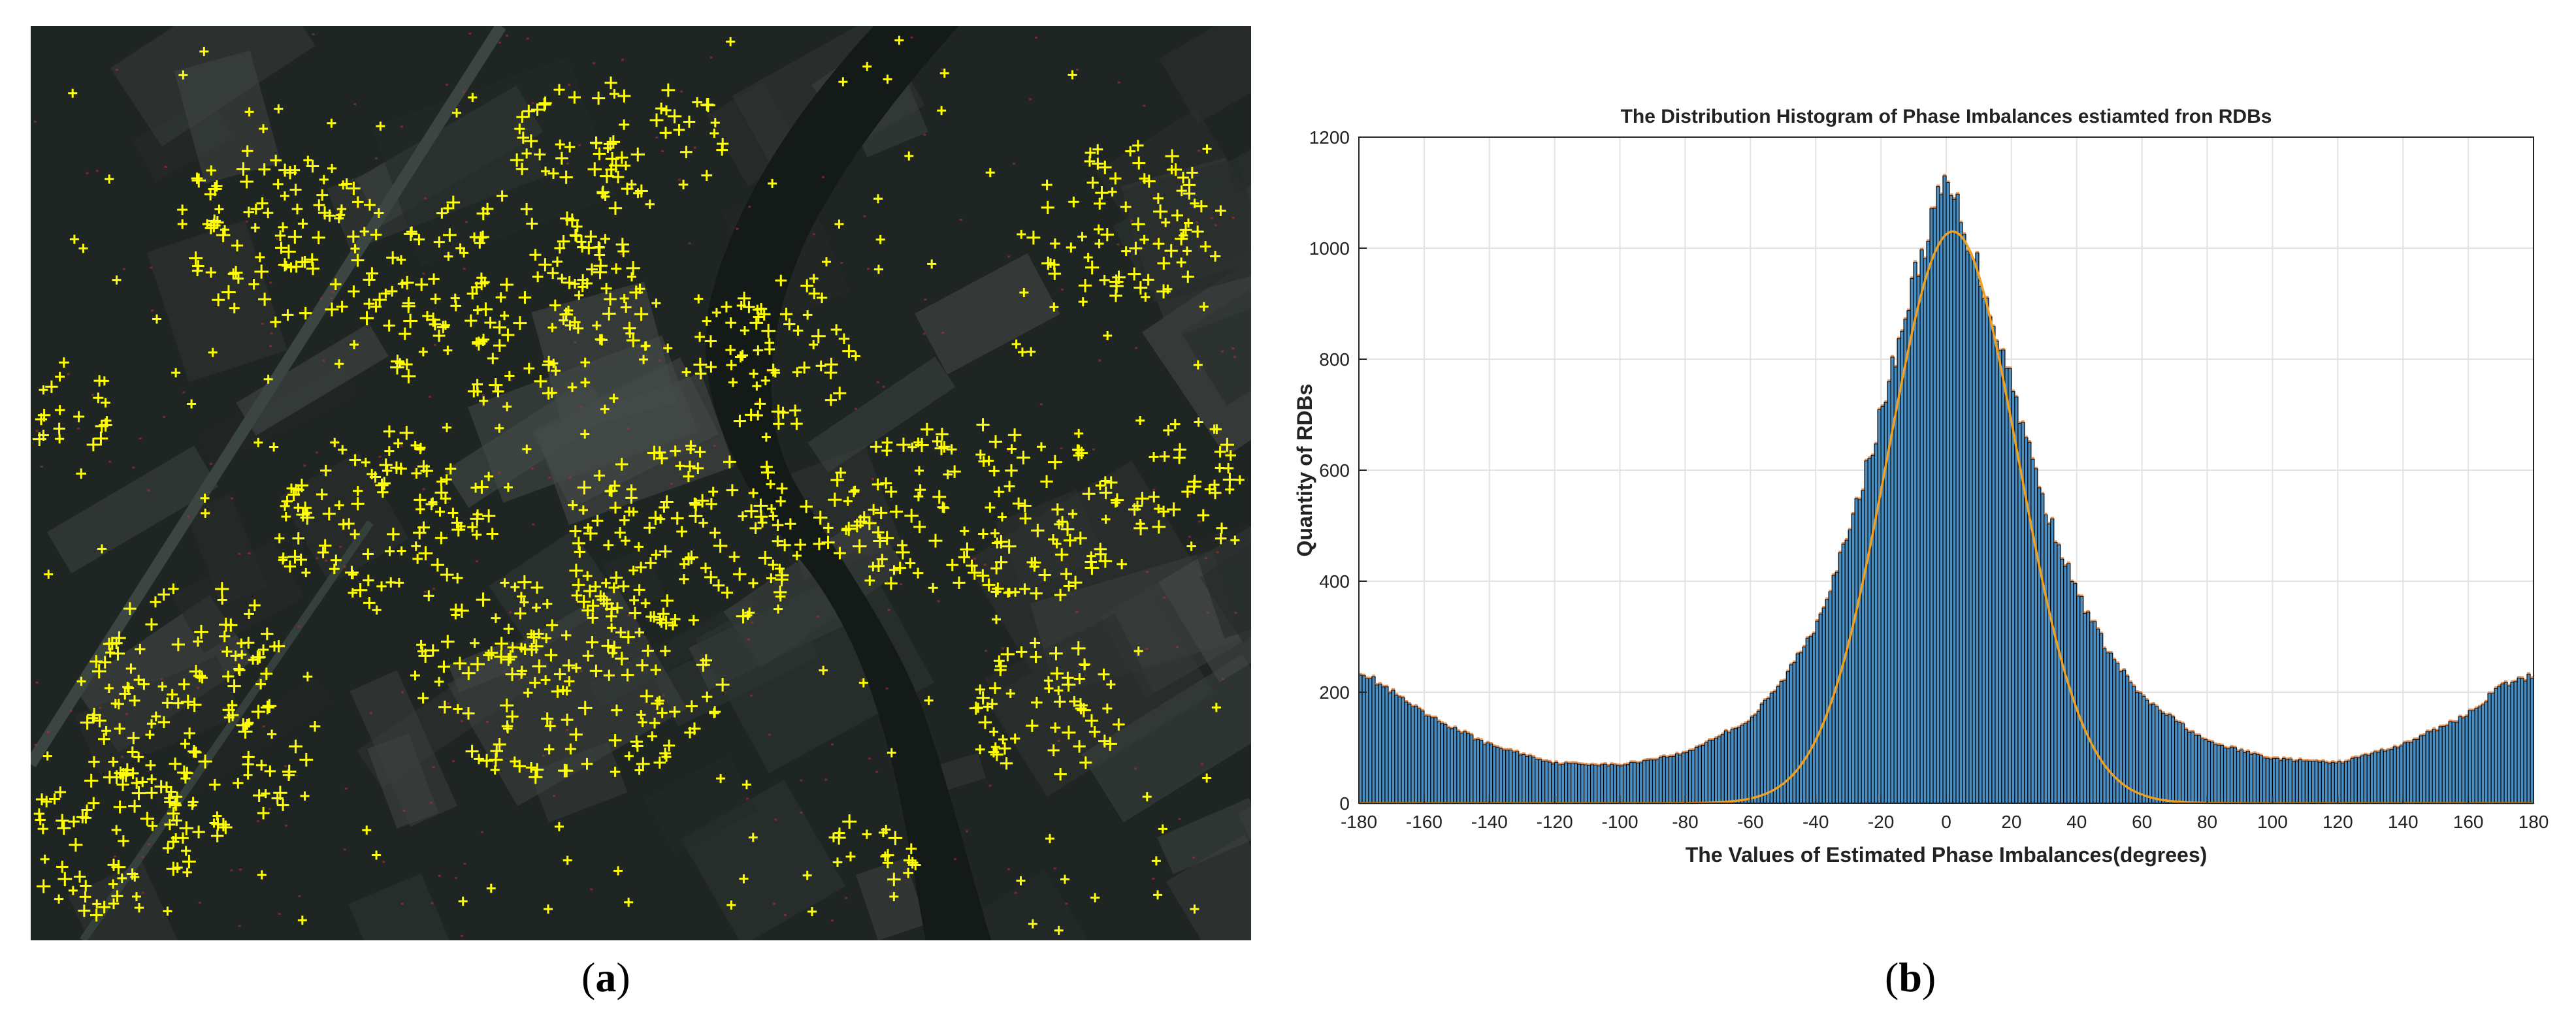 This screenshot has width=2576, height=1020. Describe the element at coordinates (227, 730) in the screenshot. I see `road` at that location.